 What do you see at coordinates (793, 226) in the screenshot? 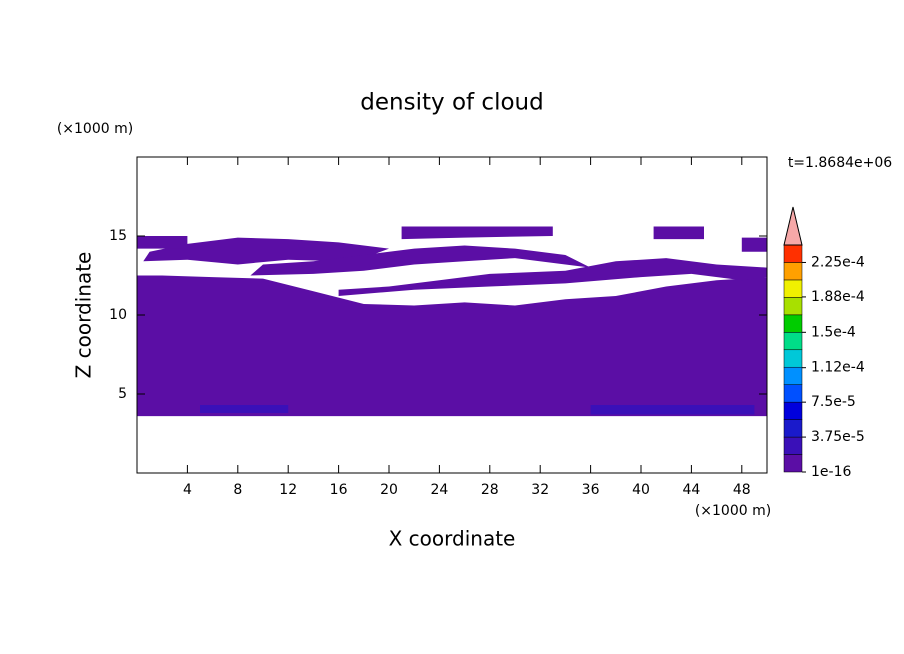
I see `colorbar-extension` at bounding box center [793, 226].